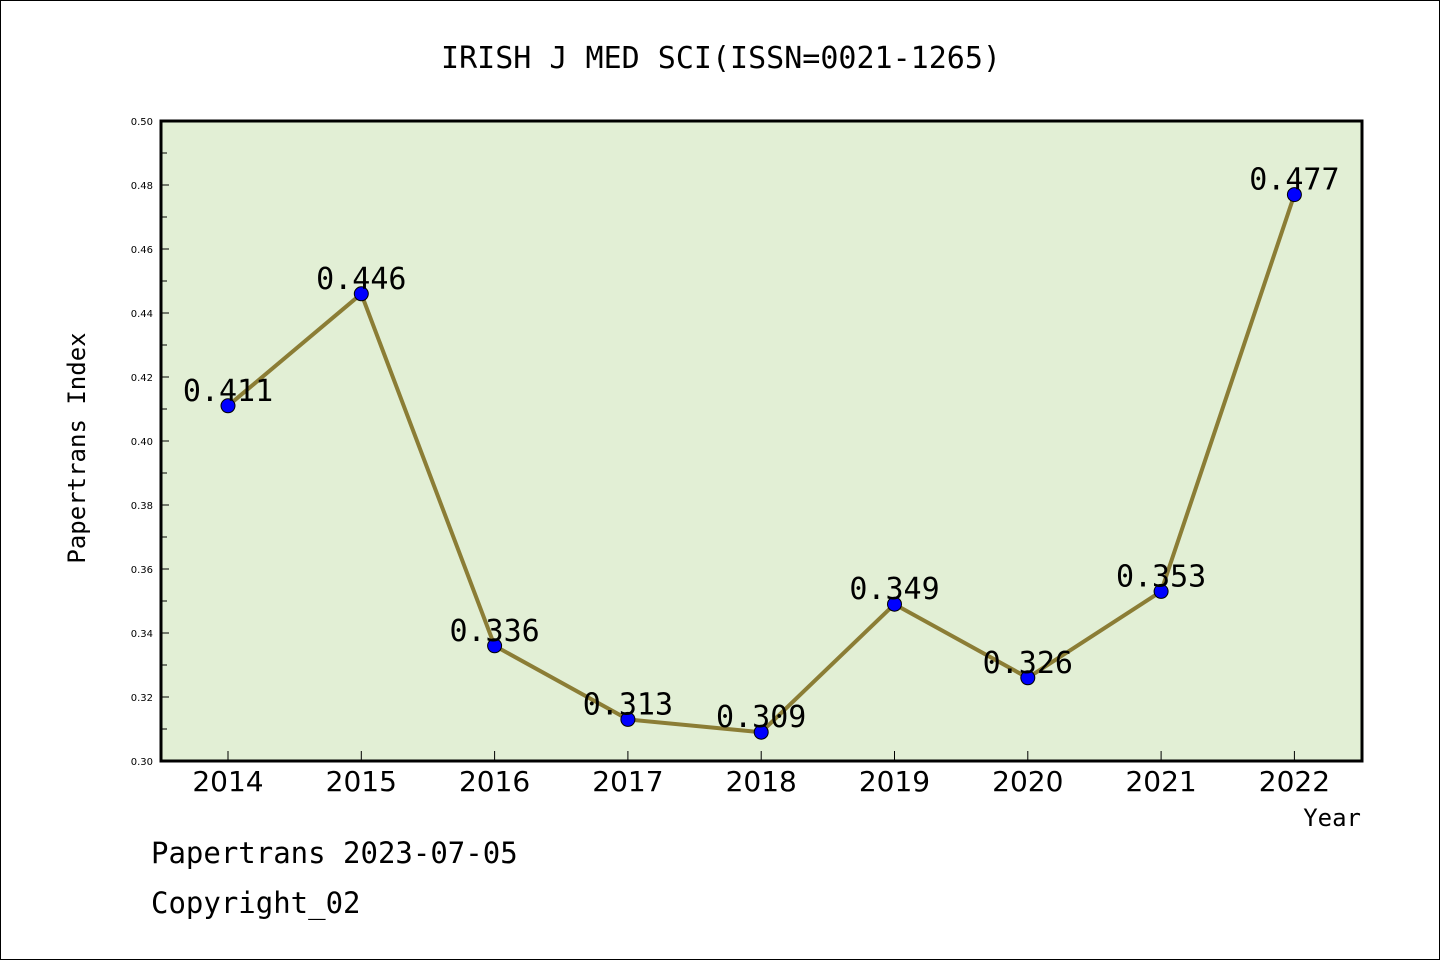  I want to click on x-tick-label: 2020, so click(1027, 781).